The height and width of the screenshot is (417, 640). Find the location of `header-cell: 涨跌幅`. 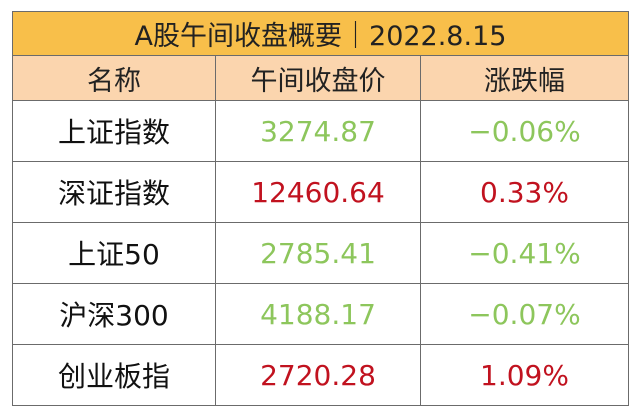

header-cell: 涨跌幅 is located at coordinates (524, 78).